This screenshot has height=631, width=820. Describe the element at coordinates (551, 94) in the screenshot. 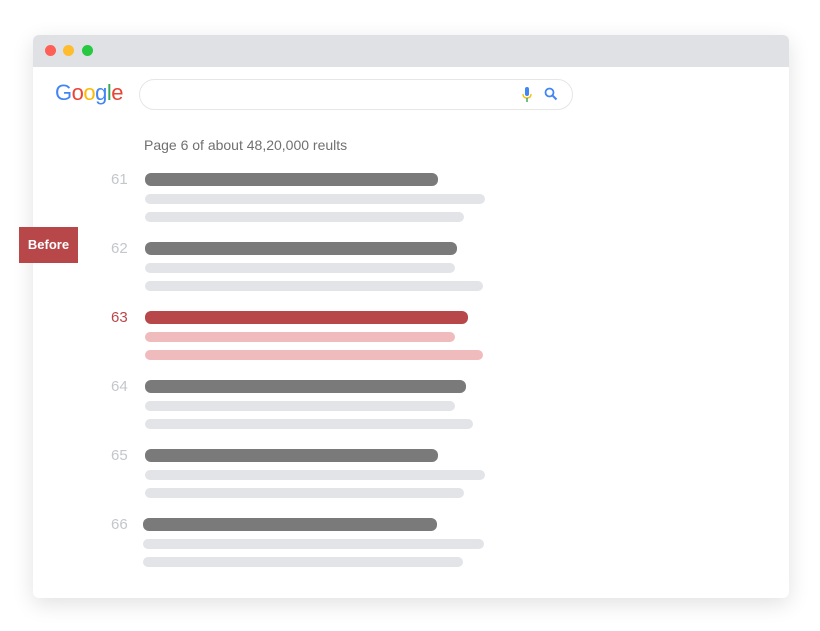

I see `magnifier-icon` at that location.